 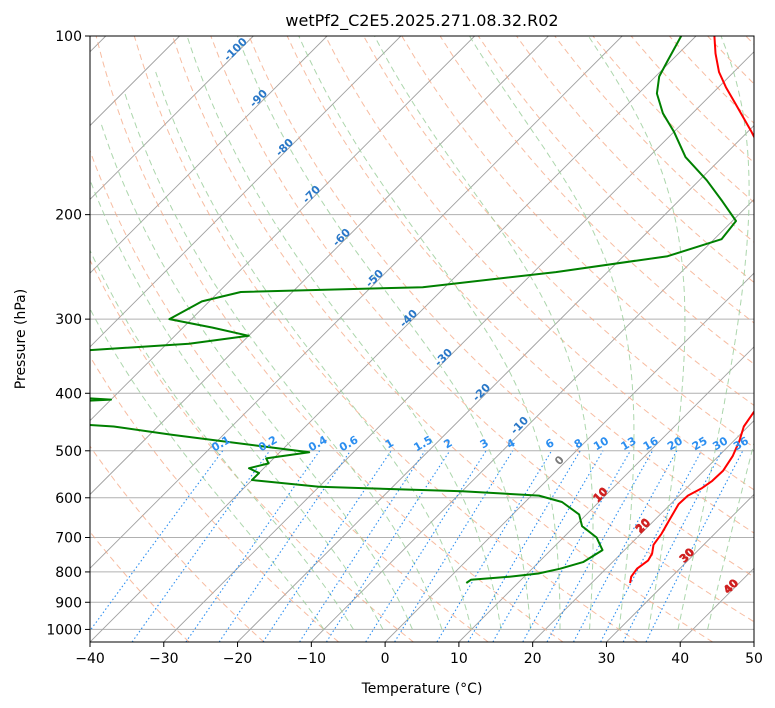 What do you see at coordinates (68, 452) in the screenshot?
I see `y-tick-label: 500` at bounding box center [68, 452].